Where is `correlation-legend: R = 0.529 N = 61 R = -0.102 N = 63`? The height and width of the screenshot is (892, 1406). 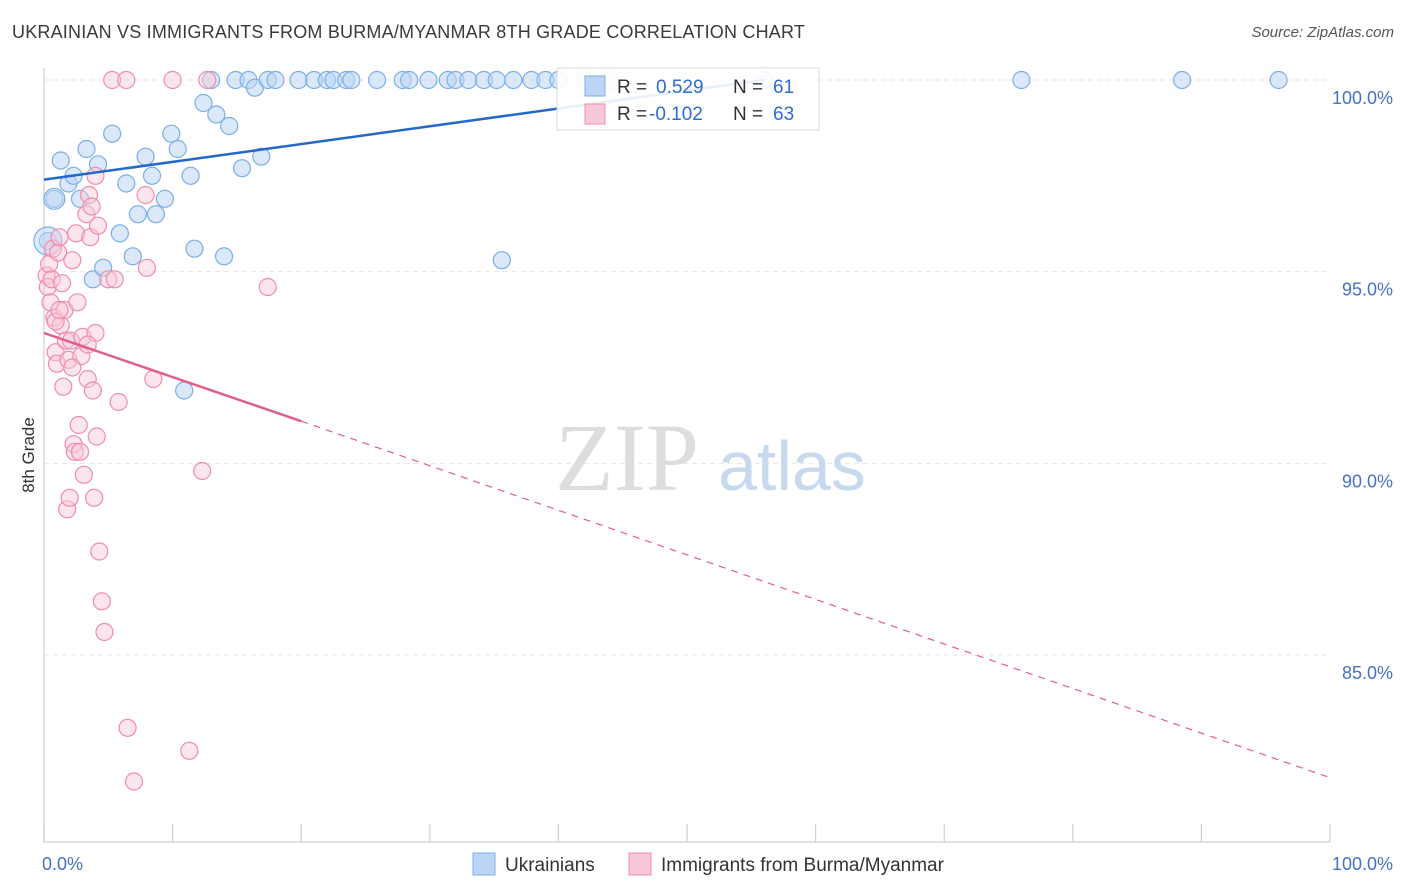 correlation-legend: R = 0.529 N = 61 R = -0.102 N = 63 is located at coordinates (688, 99).